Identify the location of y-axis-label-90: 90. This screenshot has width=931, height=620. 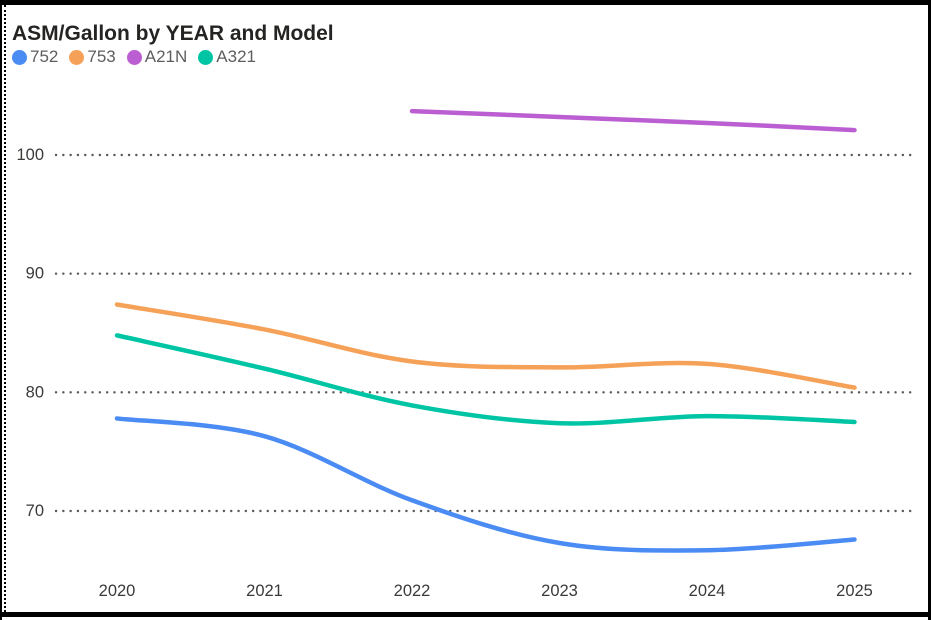
(35, 274).